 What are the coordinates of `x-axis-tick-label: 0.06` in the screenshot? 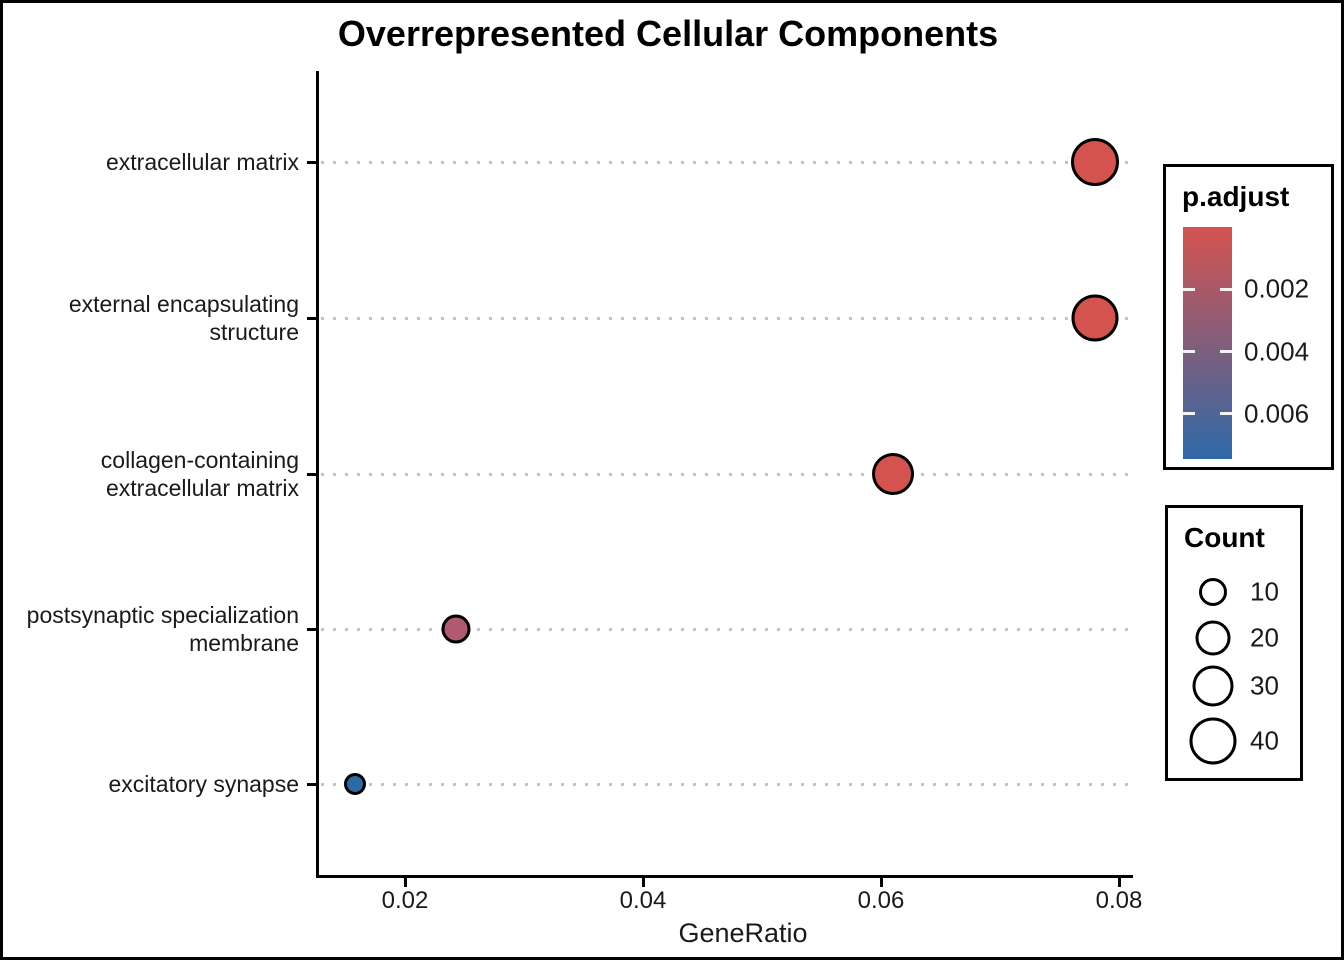 It's located at (881, 900).